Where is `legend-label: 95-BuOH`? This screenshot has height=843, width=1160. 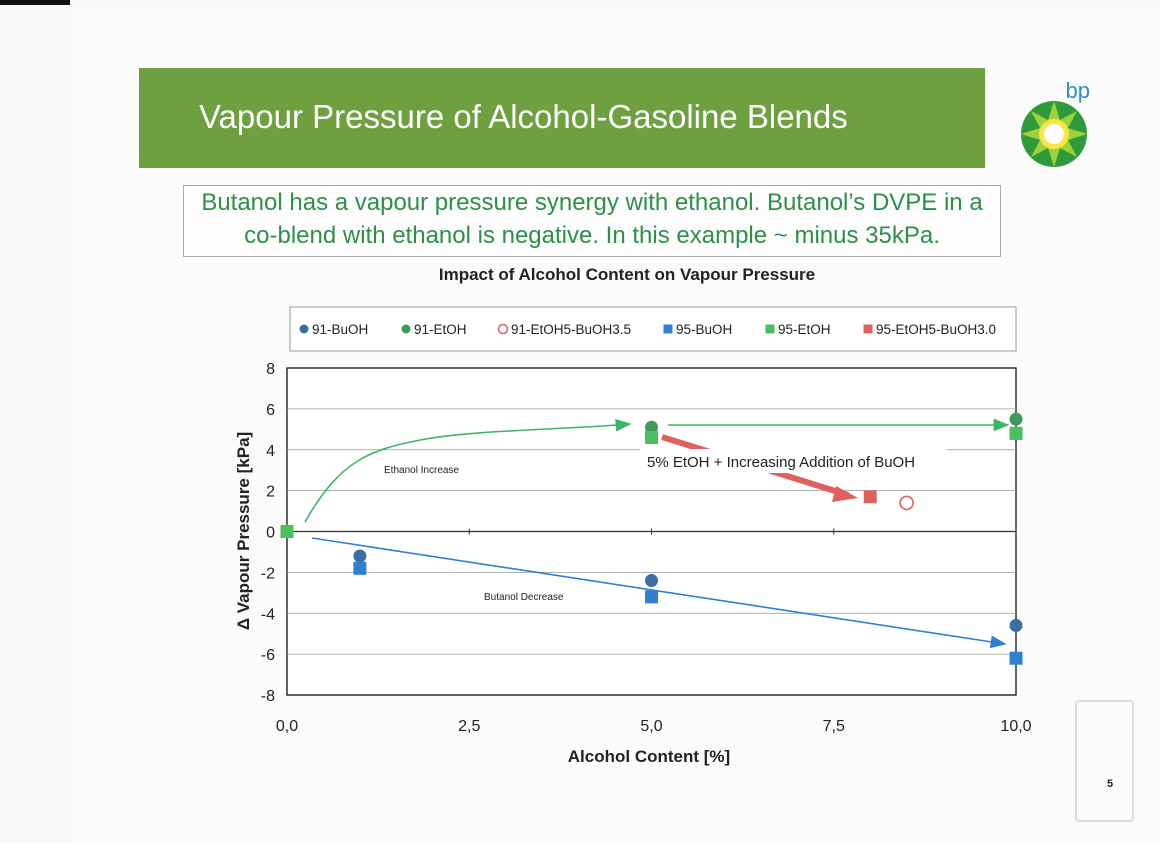 legend-label: 95-BuOH is located at coordinates (704, 329).